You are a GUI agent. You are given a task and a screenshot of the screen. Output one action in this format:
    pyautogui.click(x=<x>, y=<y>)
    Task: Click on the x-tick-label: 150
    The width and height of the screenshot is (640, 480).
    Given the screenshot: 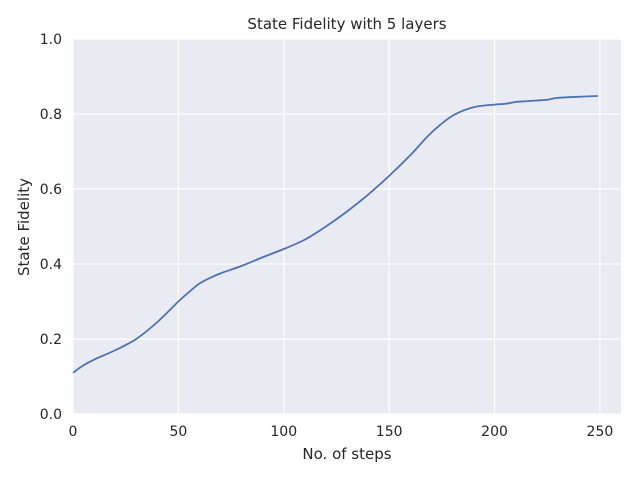 What is the action you would take?
    pyautogui.click(x=389, y=432)
    